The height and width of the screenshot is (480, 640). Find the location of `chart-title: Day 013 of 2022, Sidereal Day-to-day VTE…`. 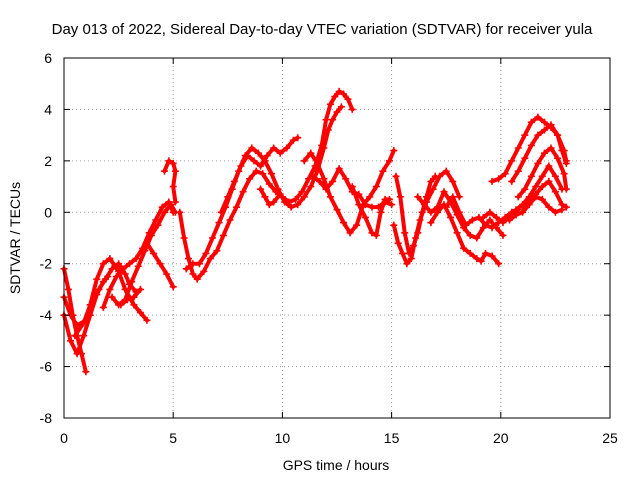

chart-title: Day 013 of 2022, Sidereal Day-to-day VTE… is located at coordinates (322, 29).